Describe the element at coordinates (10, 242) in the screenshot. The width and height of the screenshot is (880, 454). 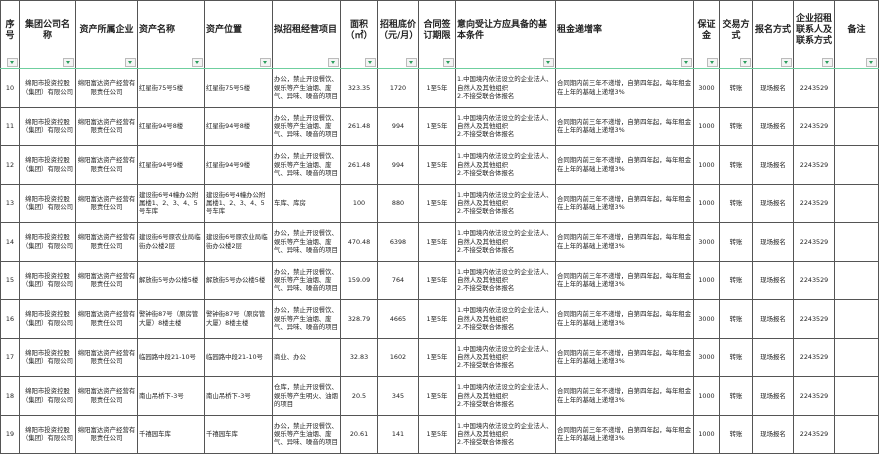
I see `cell-no: 14` at that location.